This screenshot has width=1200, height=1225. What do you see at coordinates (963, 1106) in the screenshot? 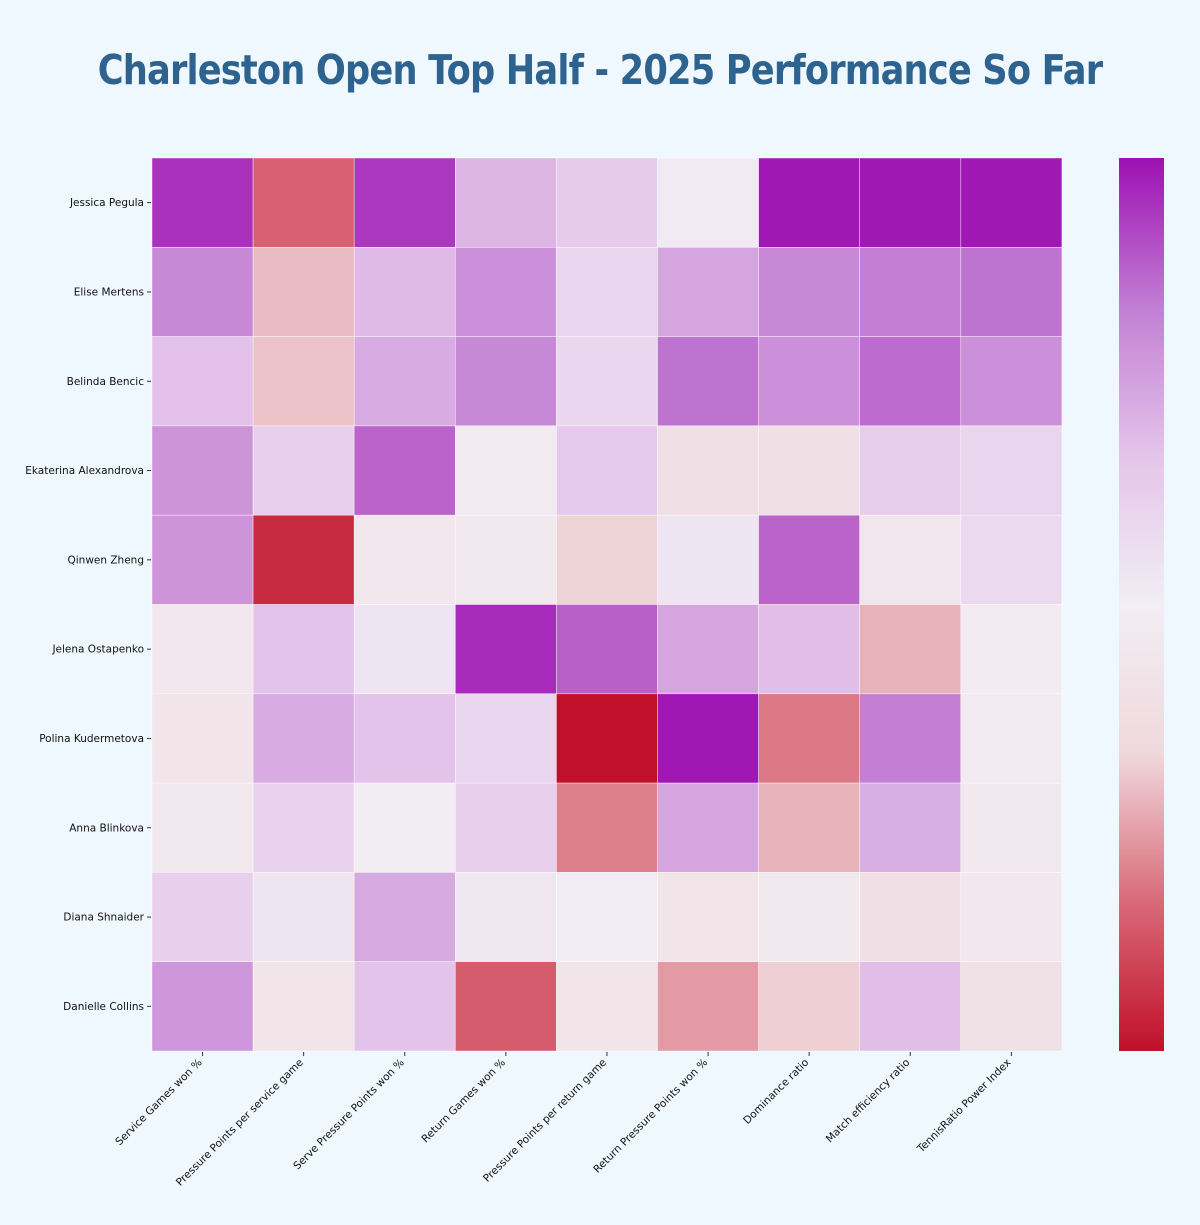
I see `x-tick-label: TennisRatio Power Index` at bounding box center [963, 1106].